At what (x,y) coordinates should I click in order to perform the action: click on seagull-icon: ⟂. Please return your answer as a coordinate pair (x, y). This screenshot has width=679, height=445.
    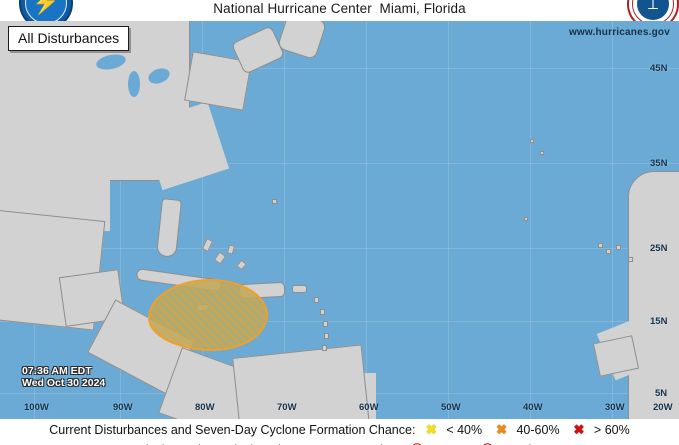
    Looking at the image, I should click on (653, 7).